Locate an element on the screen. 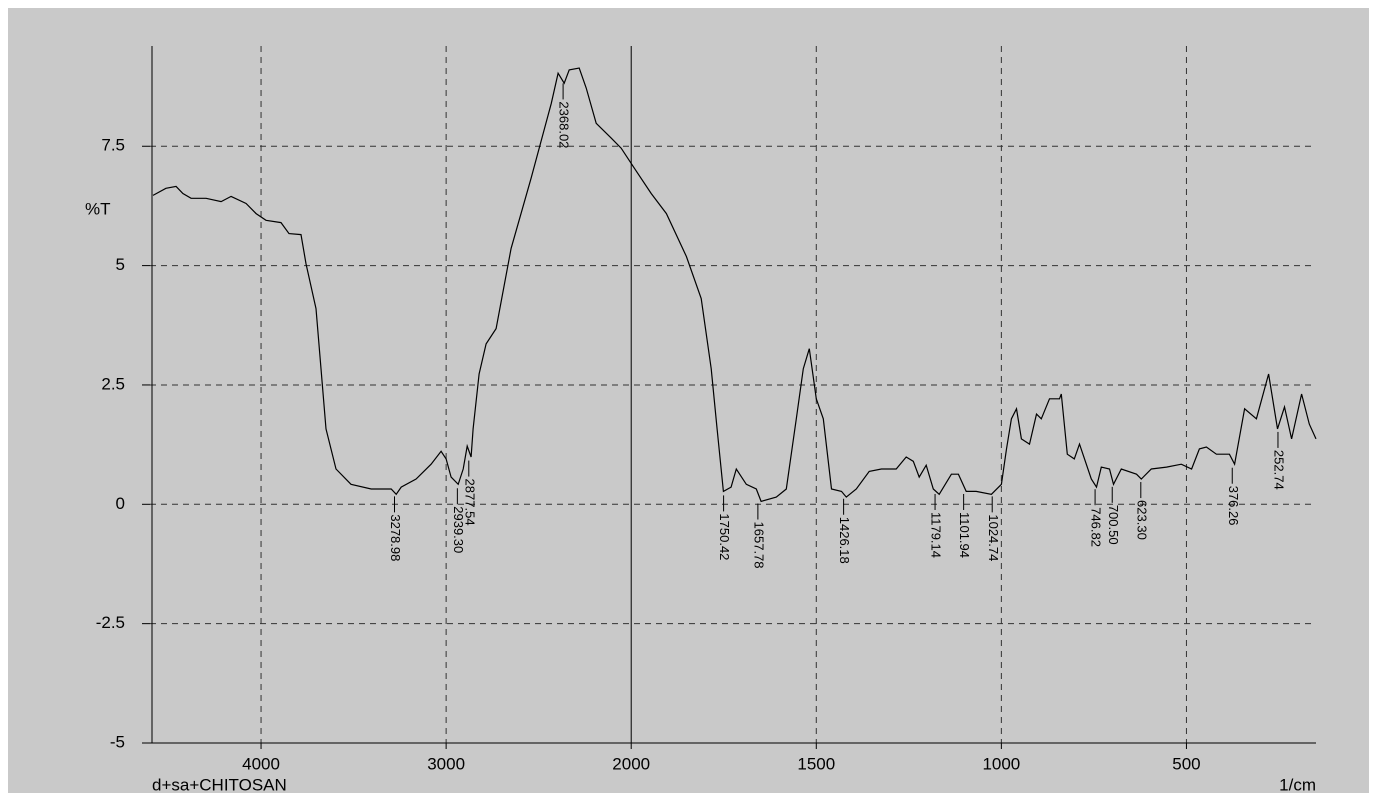 This screenshot has height=806, width=1377. peak-label: 2368.02 is located at coordinates (564, 124).